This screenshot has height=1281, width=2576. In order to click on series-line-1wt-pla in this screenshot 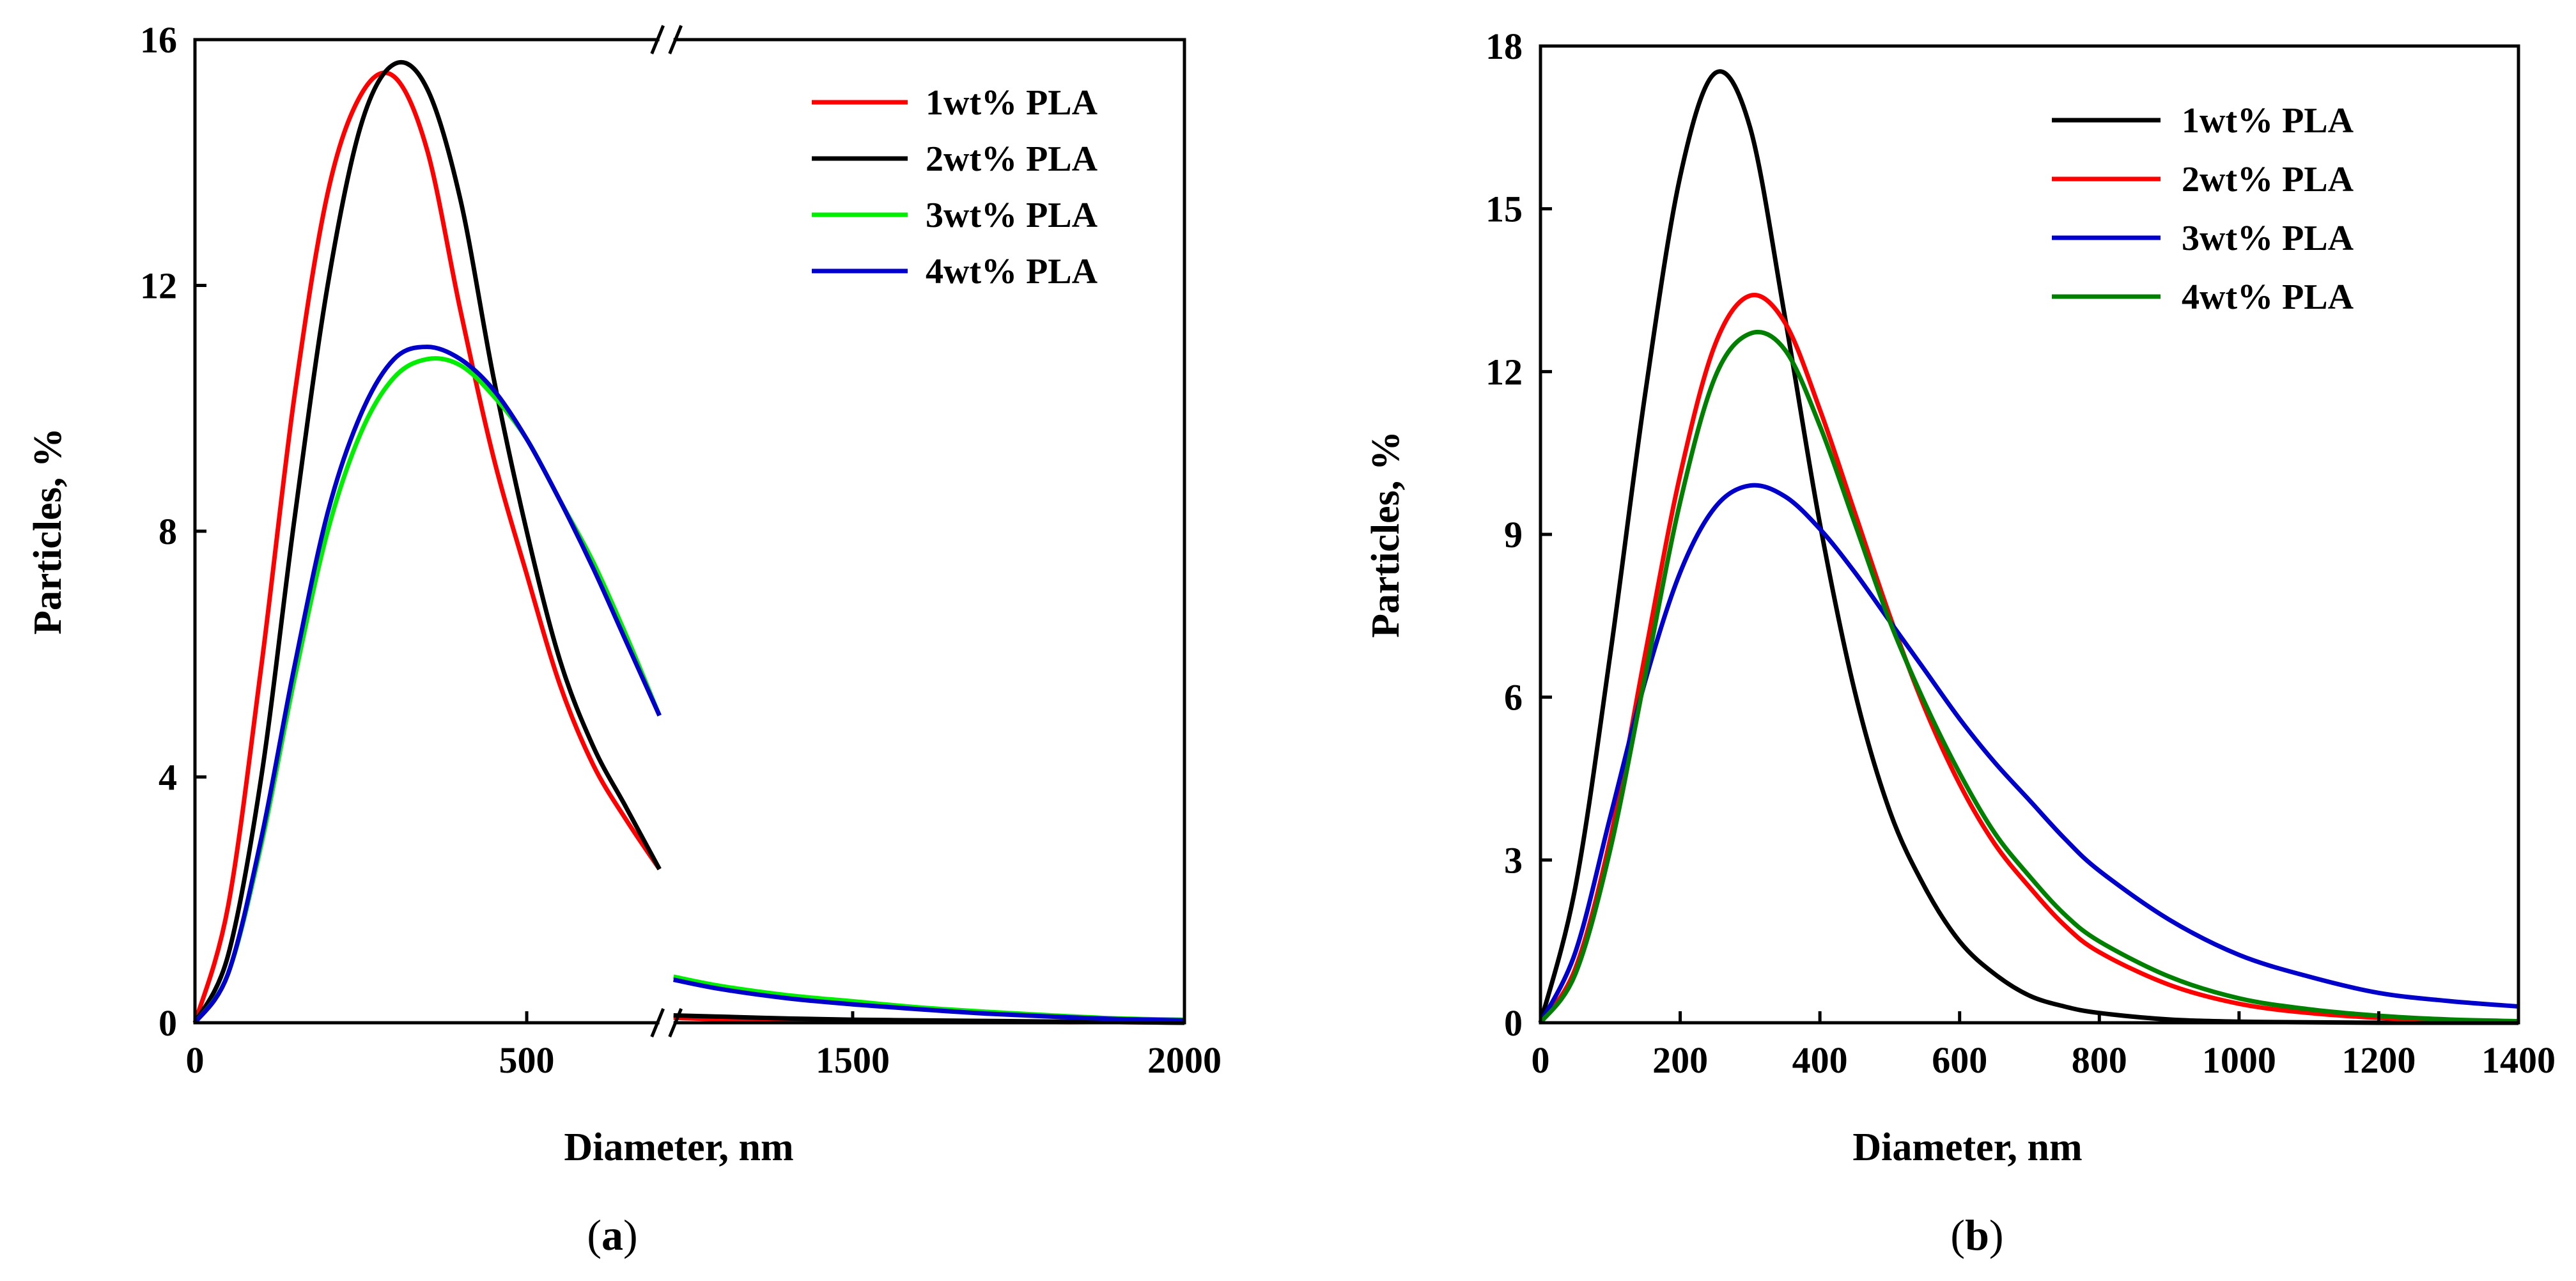, I will do `click(427, 546)`.